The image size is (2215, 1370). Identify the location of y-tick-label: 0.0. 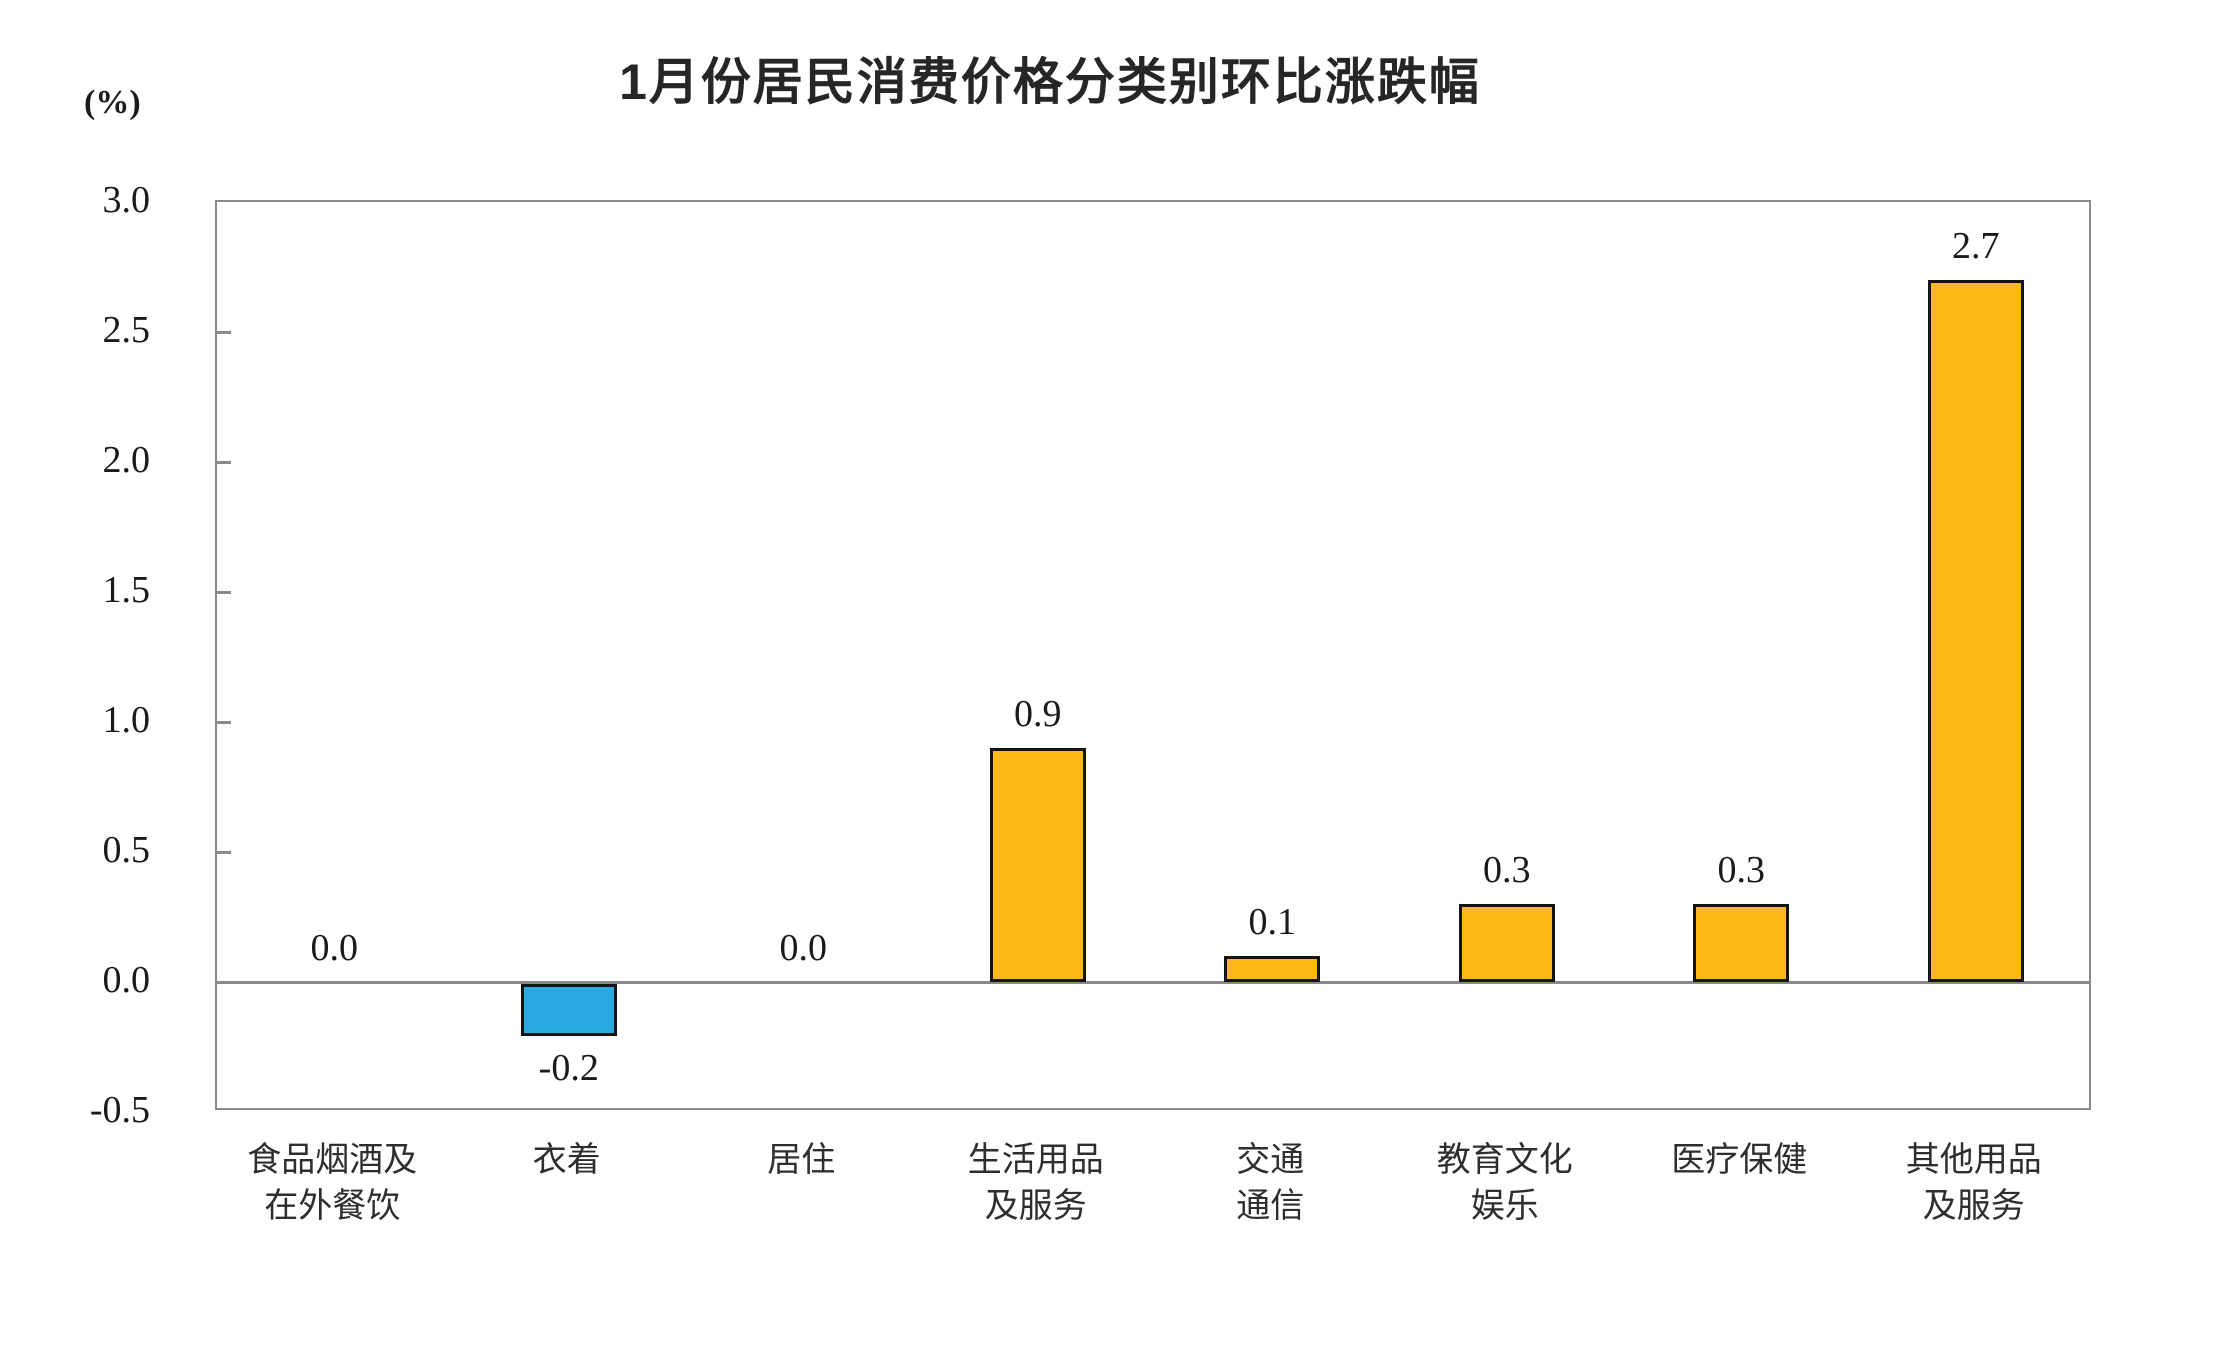
(126, 980).